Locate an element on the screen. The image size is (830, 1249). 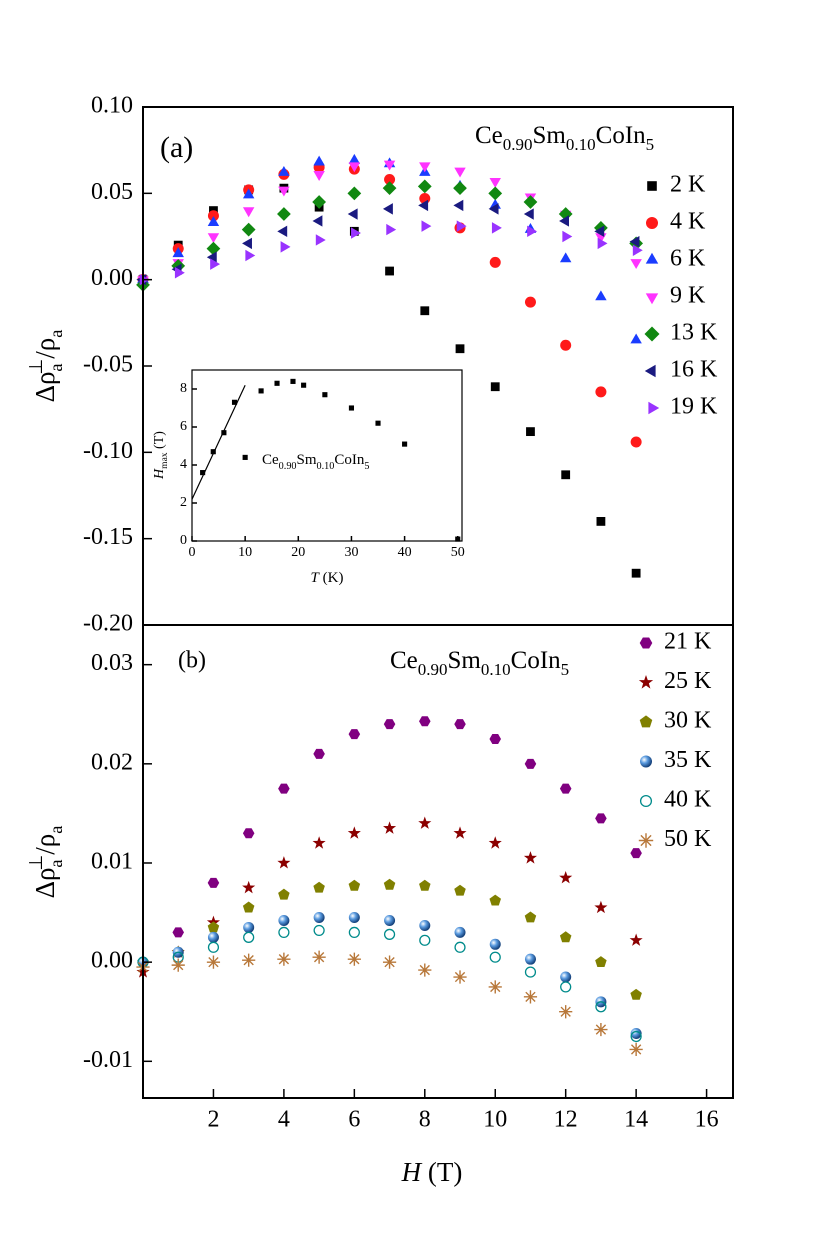
legend-label: 9 K is located at coordinates (688, 296).